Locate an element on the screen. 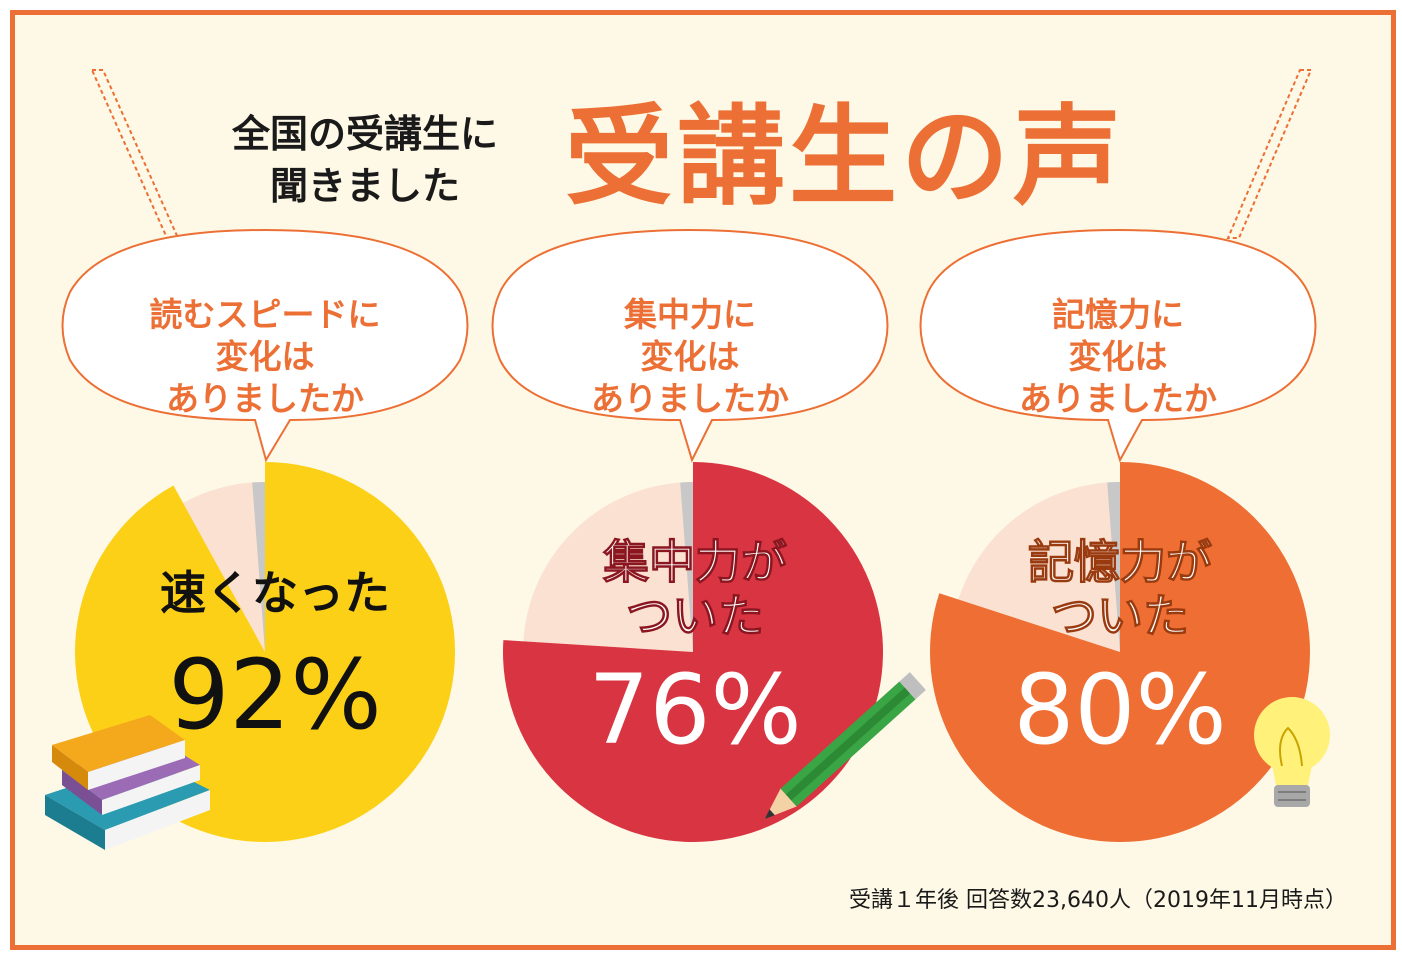  question-3-line1: 記憶力に is located at coordinates (1118, 314).